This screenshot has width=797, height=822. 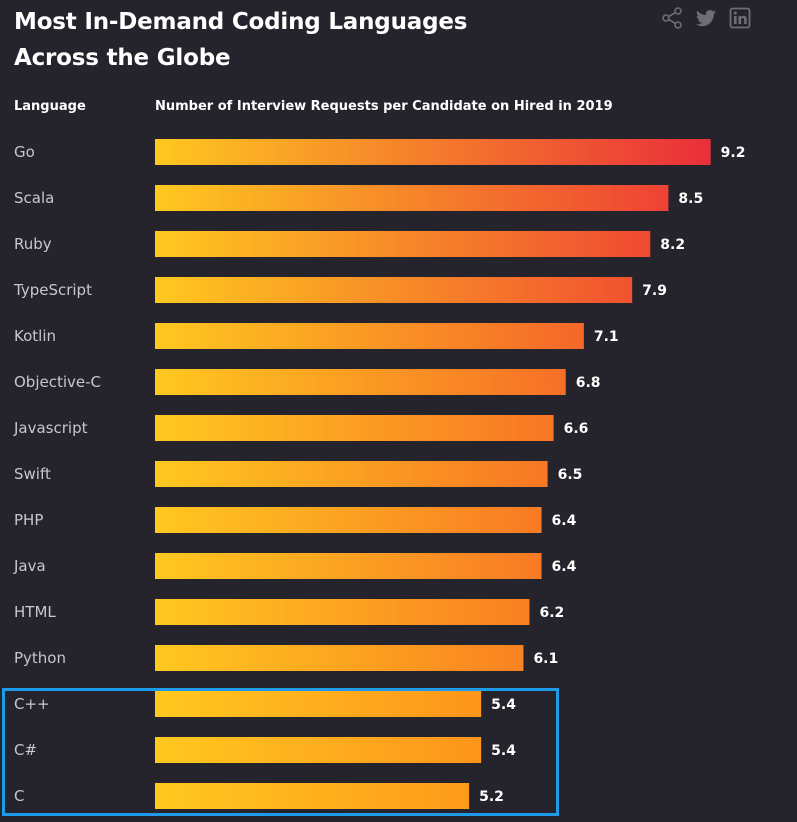 What do you see at coordinates (35, 612) in the screenshot?
I see `category-label: HTML` at bounding box center [35, 612].